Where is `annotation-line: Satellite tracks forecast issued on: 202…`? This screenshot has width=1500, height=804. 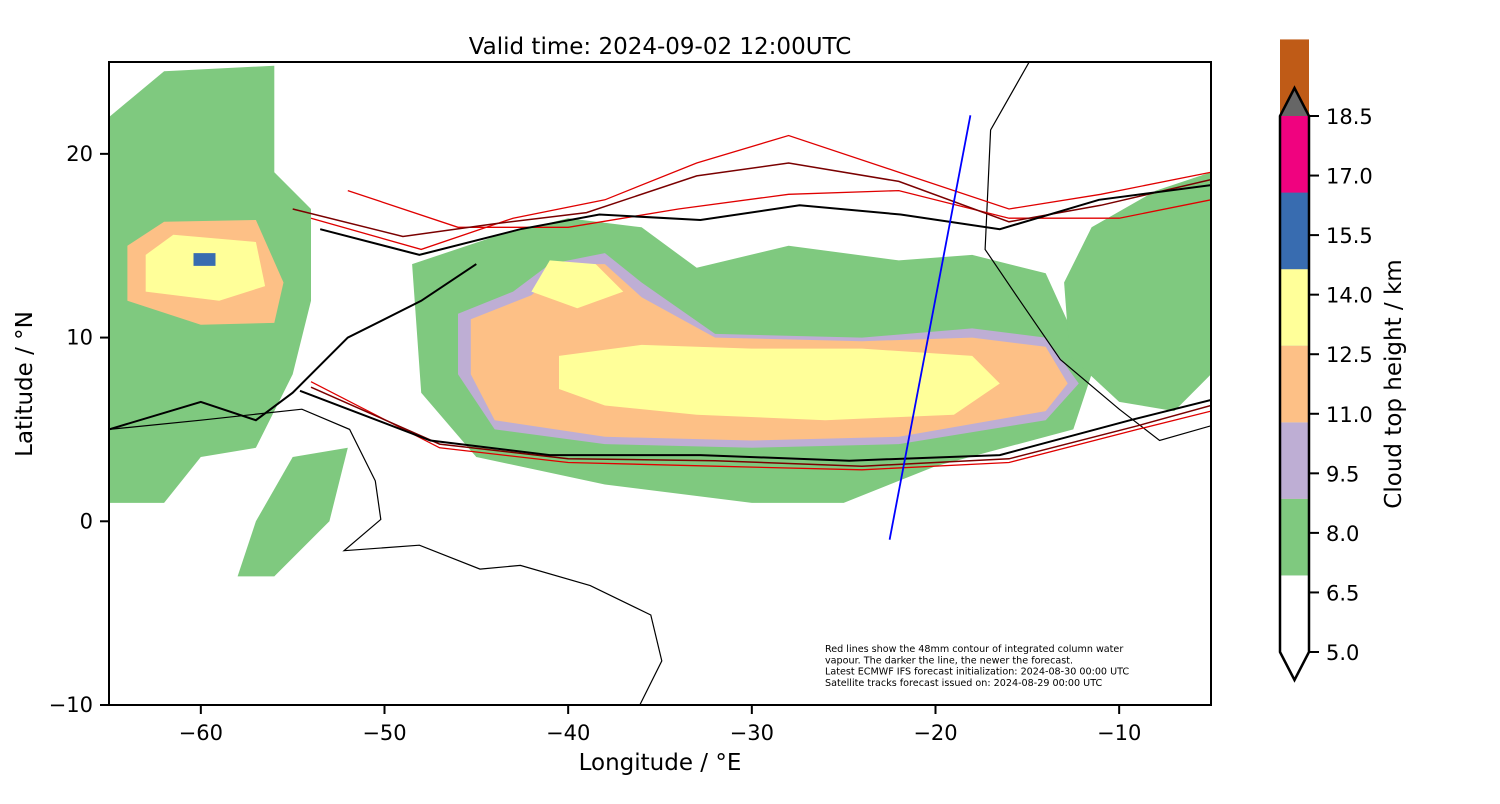 annotation-line: Satellite tracks forecast issued on: 202… is located at coordinates (963, 683).